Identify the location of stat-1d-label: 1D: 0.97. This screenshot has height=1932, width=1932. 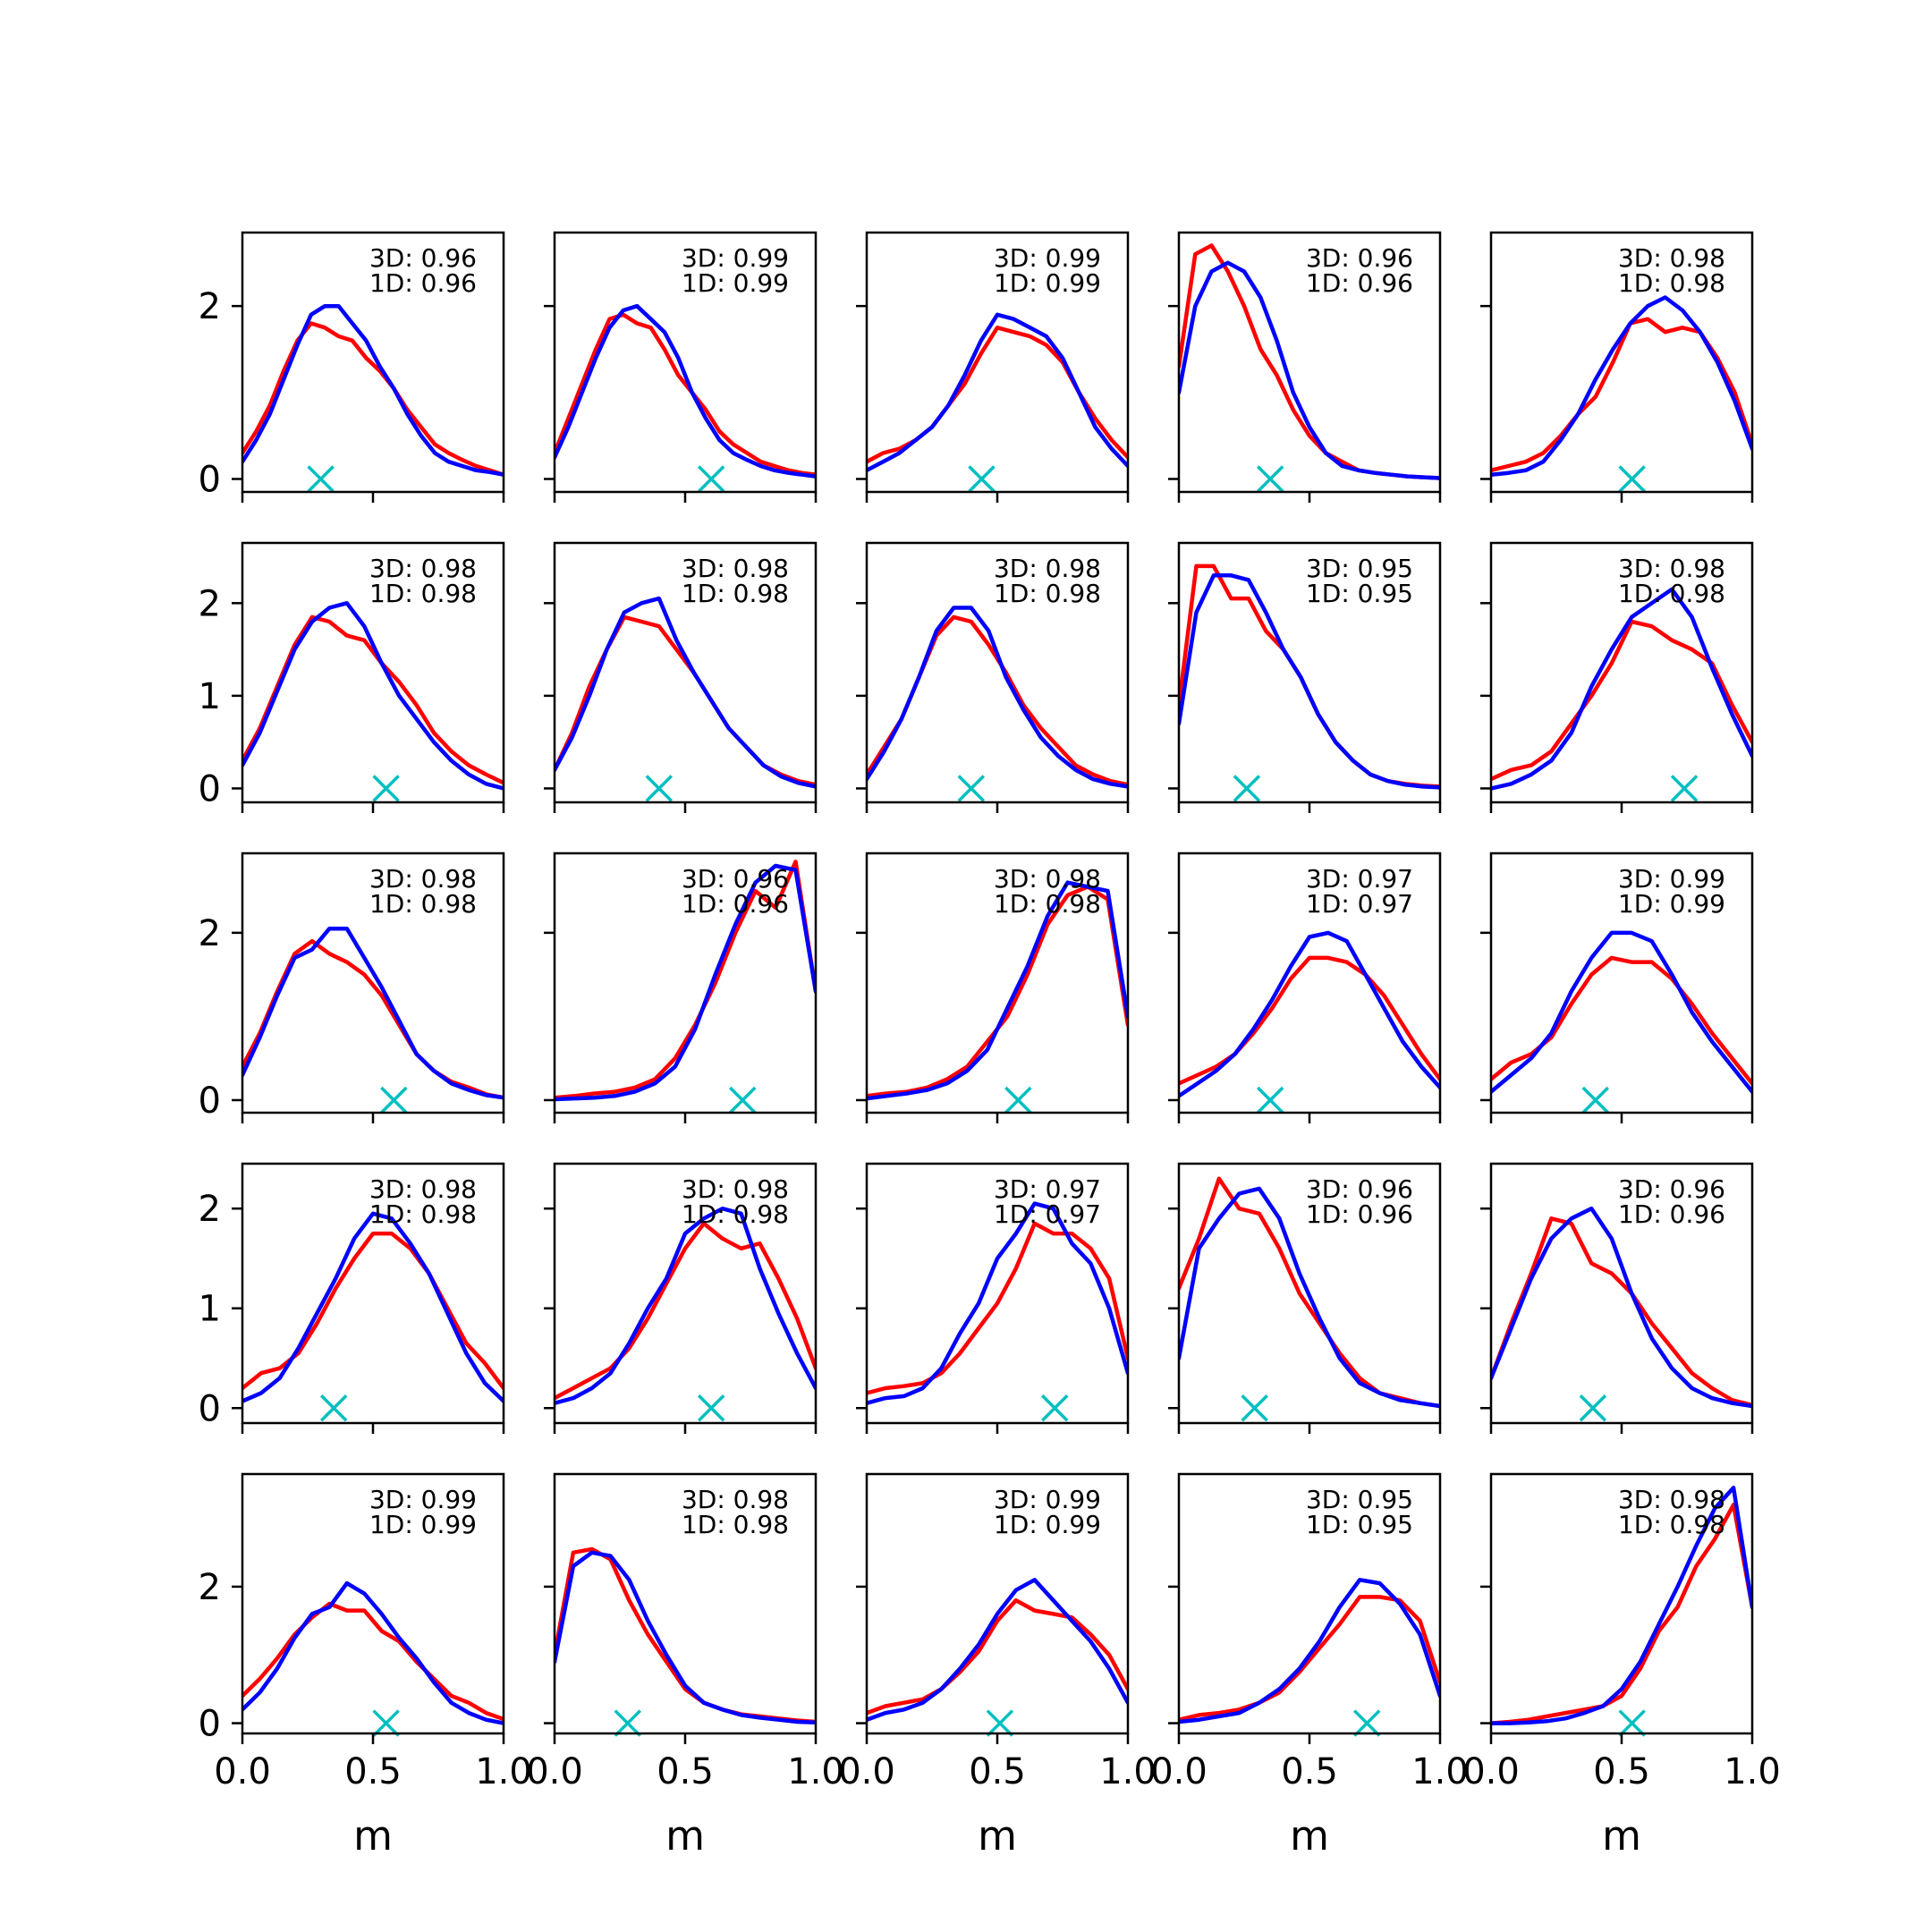
(1047, 1214).